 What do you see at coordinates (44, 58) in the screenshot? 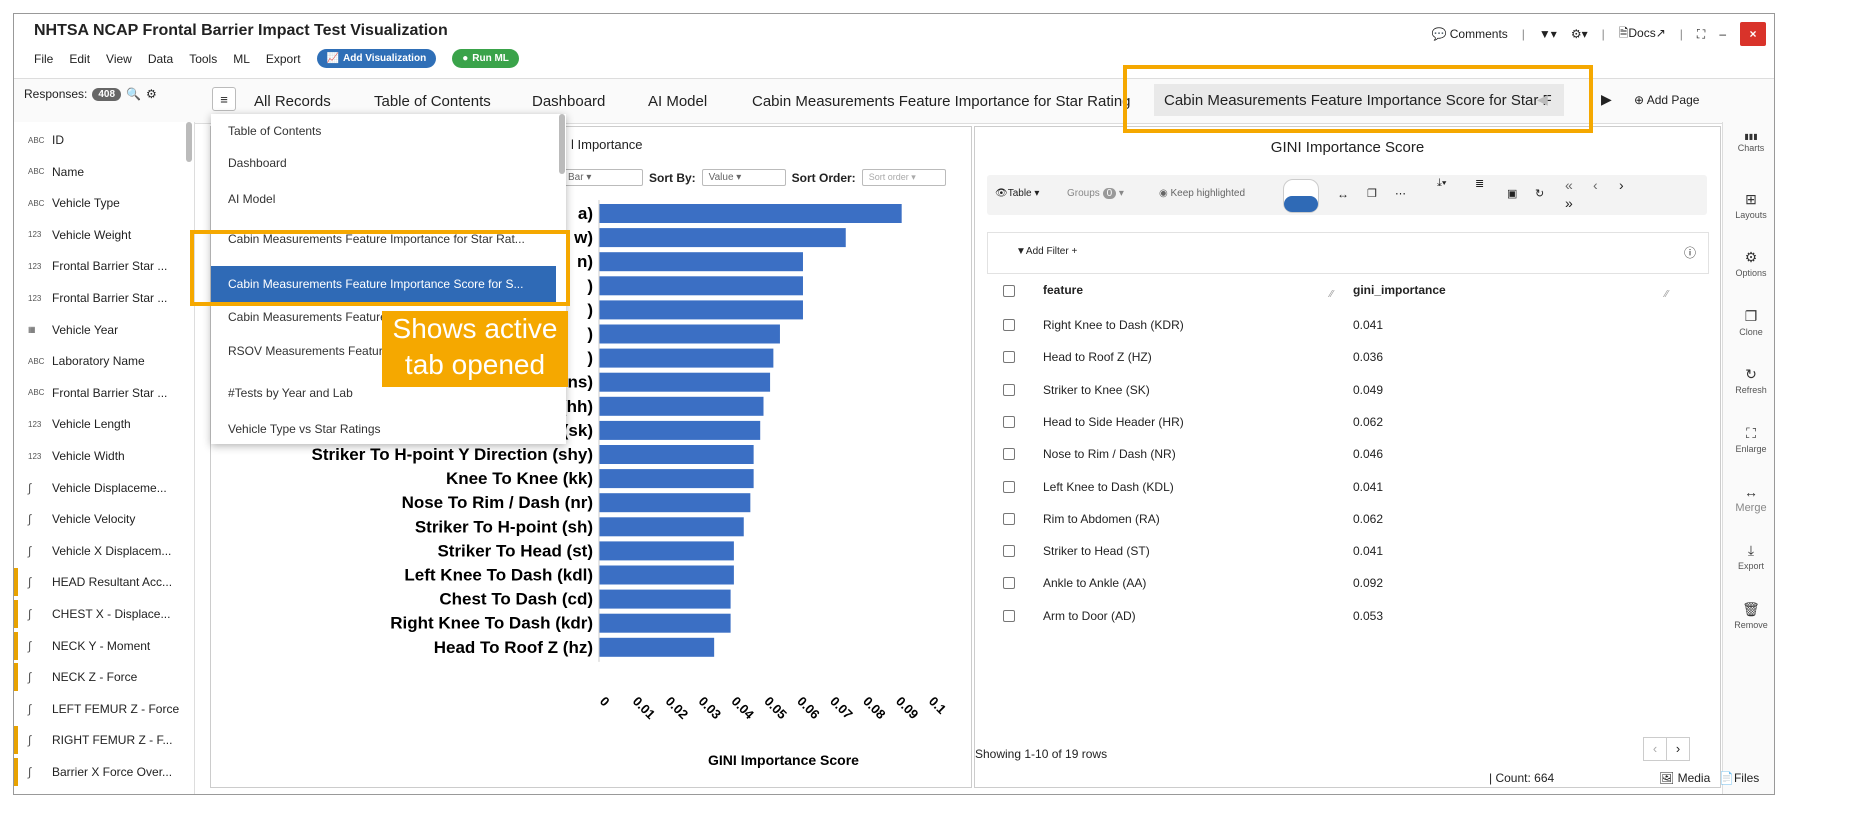
I see `menu-file: File` at bounding box center [44, 58].